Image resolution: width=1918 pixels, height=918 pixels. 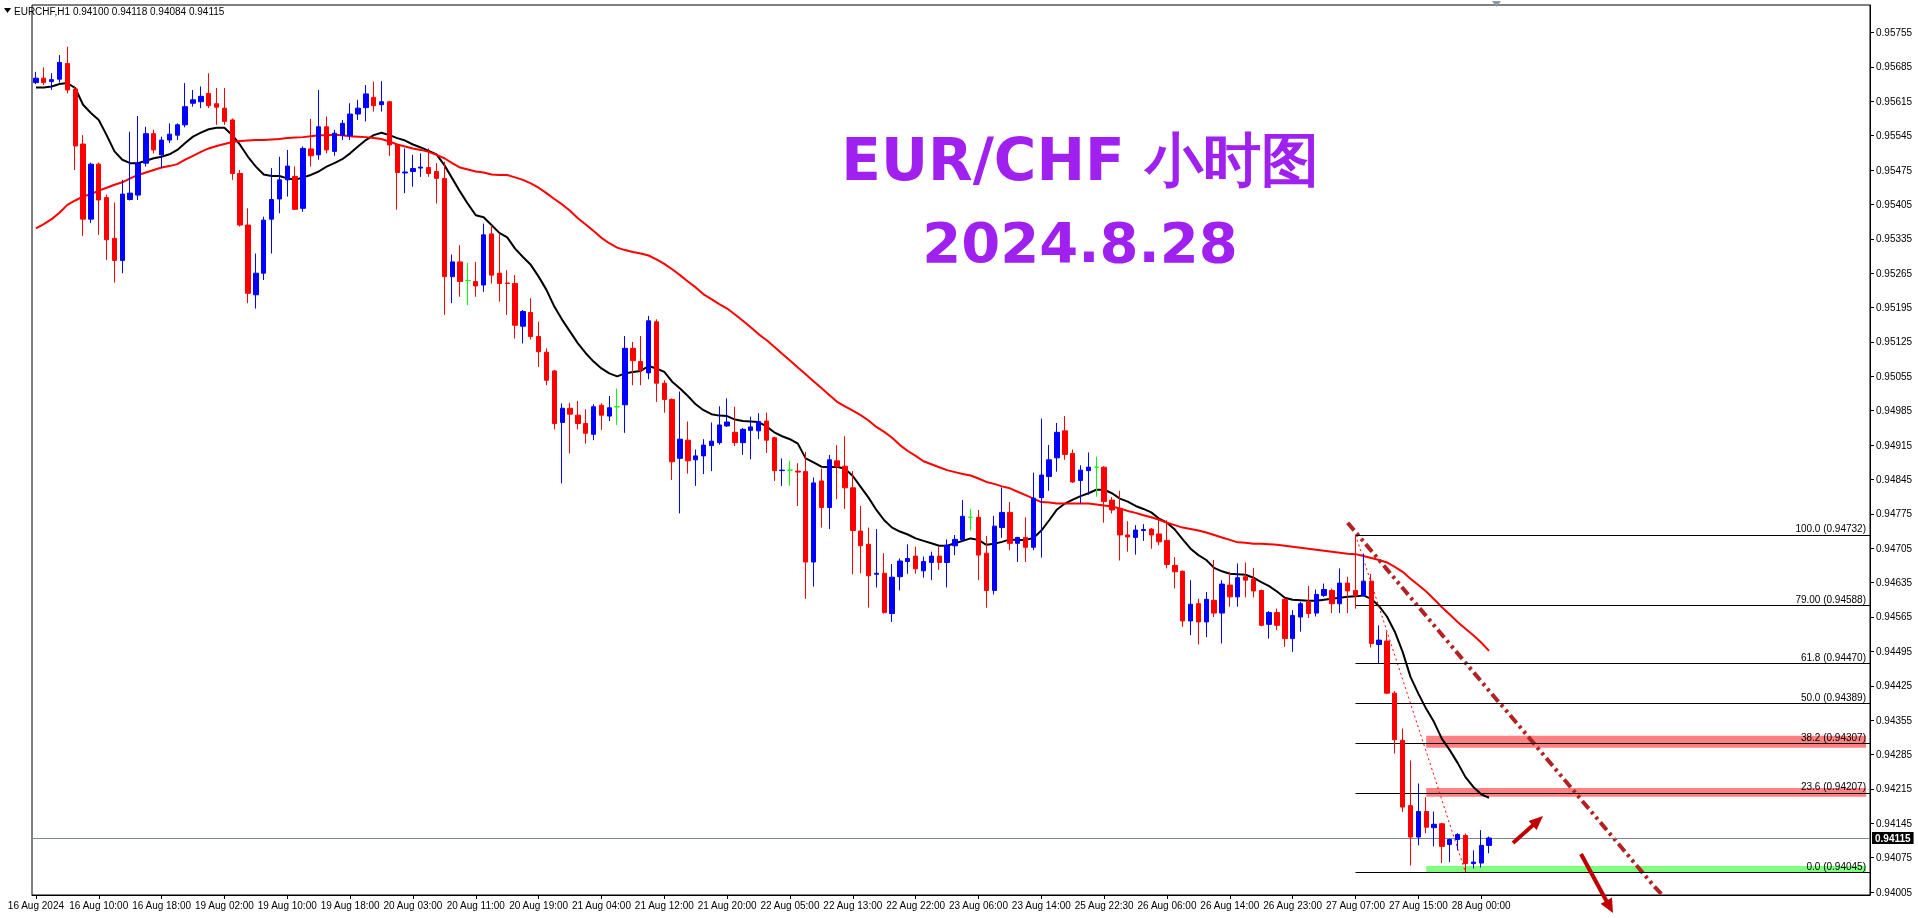 What do you see at coordinates (1894, 720) in the screenshot?
I see `y-tick-label: 0.94355` at bounding box center [1894, 720].